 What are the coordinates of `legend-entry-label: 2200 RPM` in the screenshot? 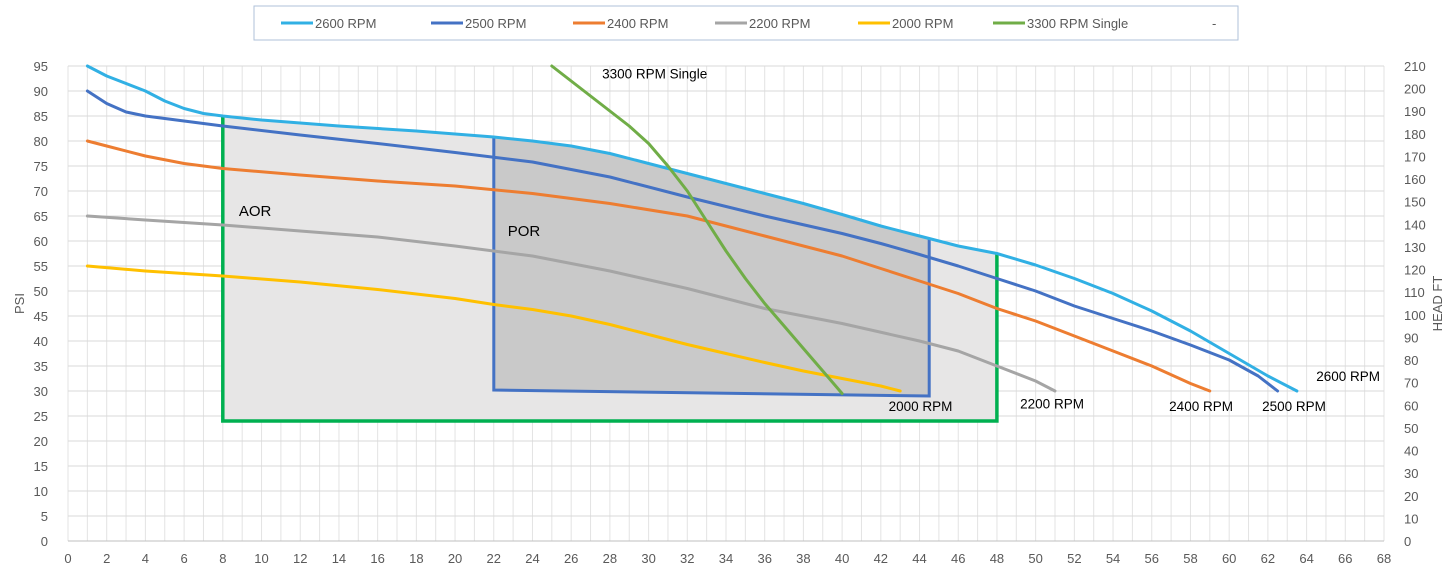 It's located at (779, 23).